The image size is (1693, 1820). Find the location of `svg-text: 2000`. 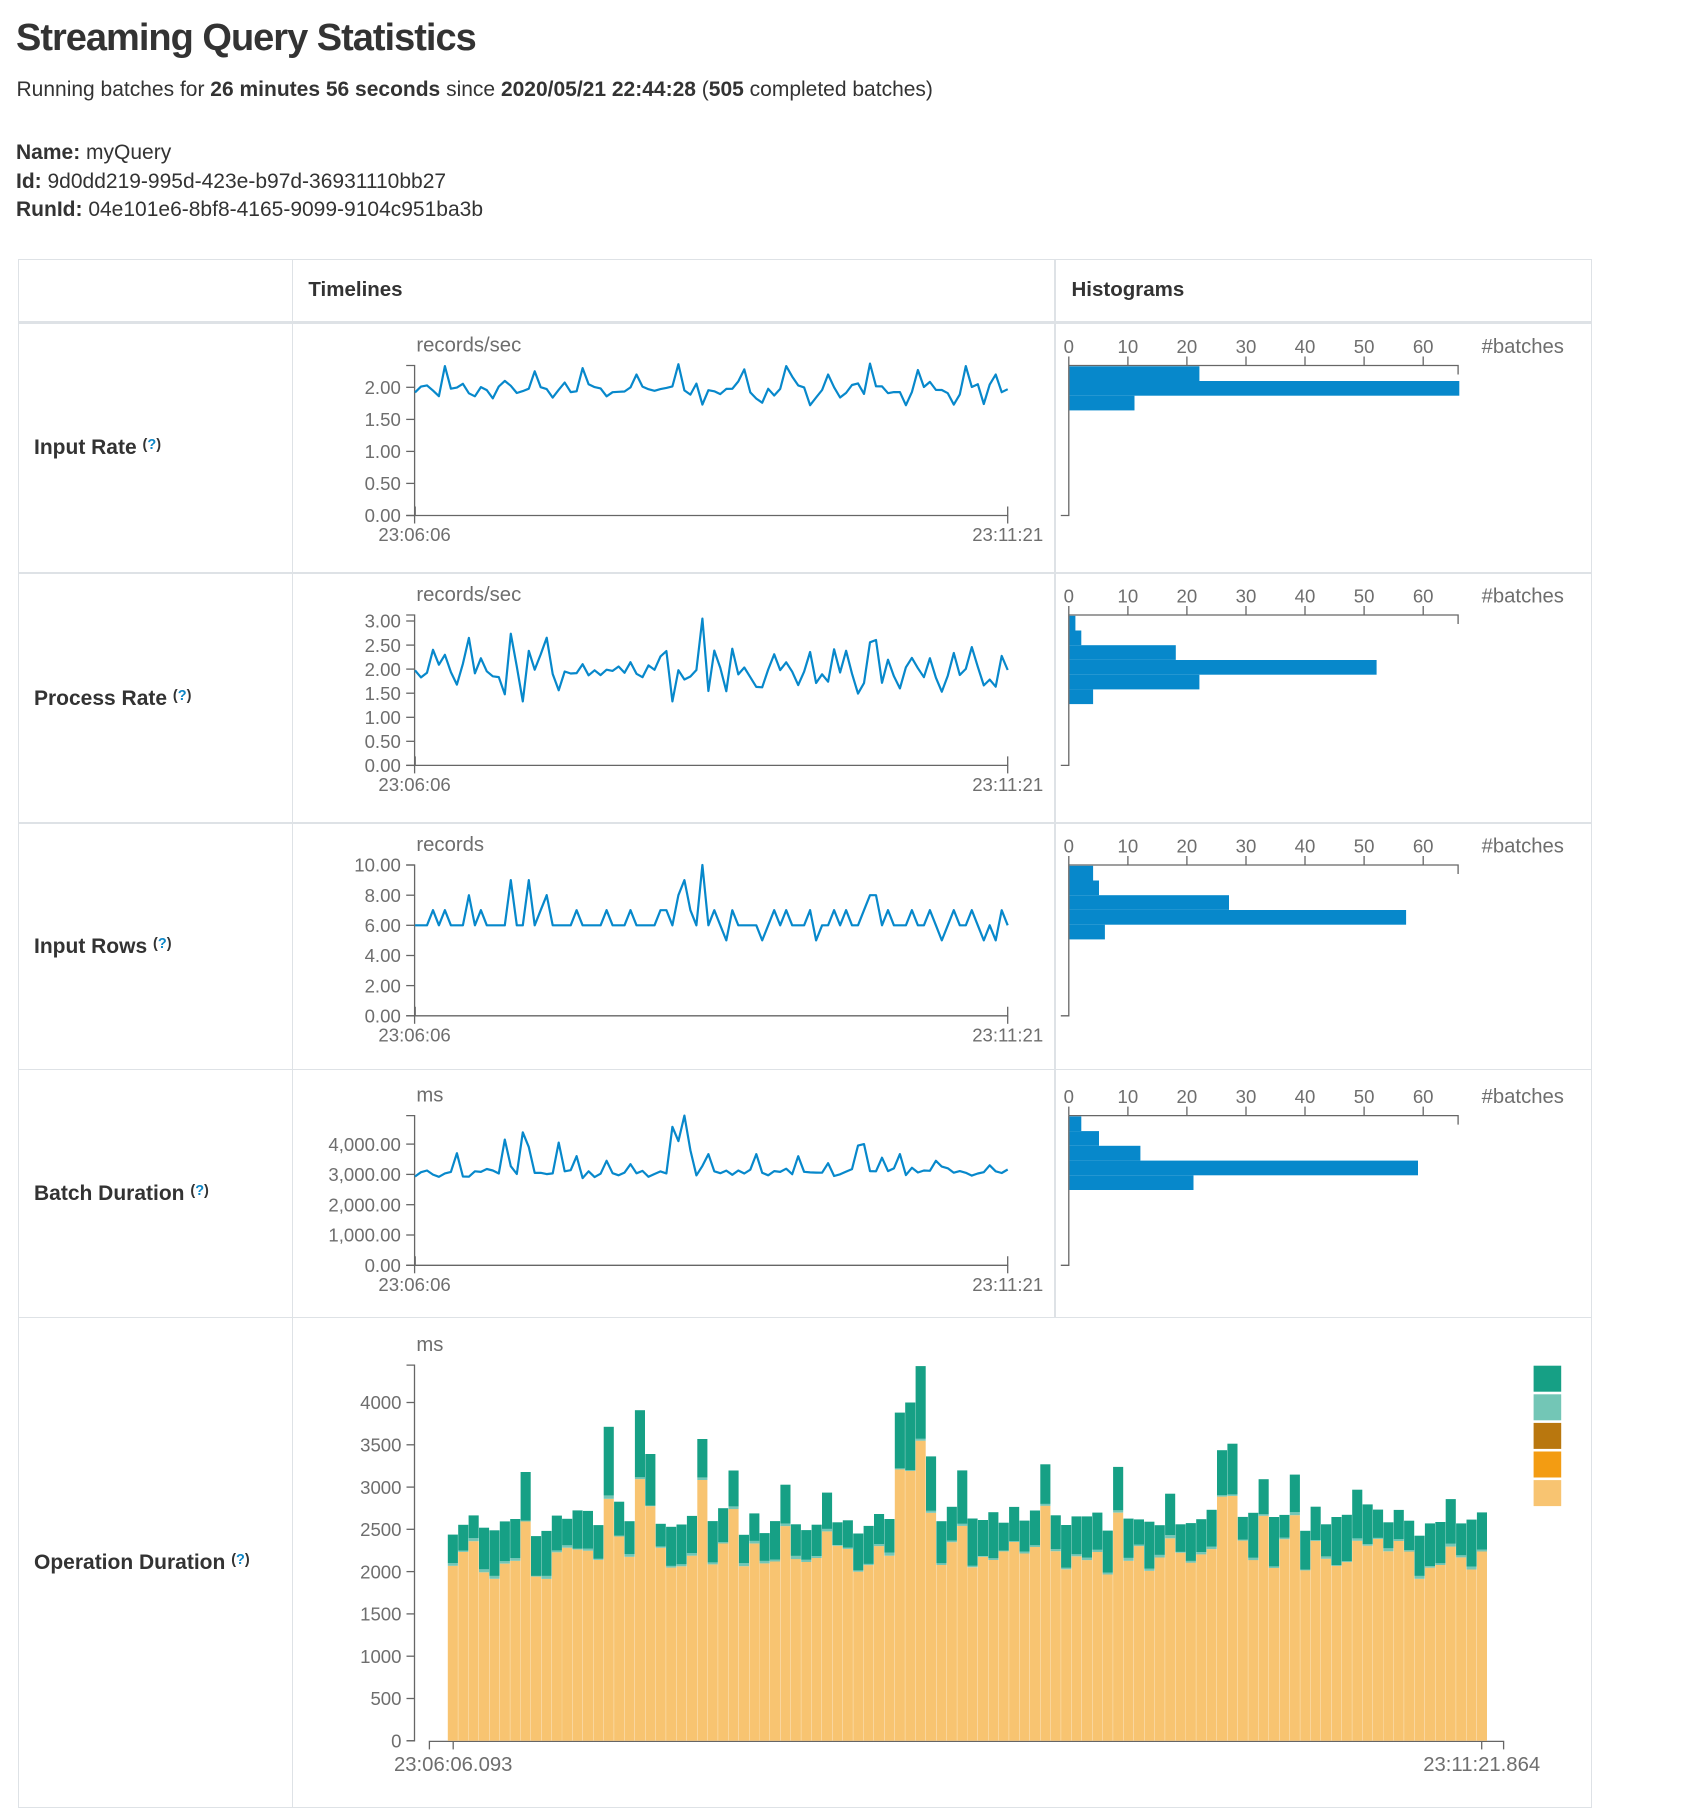

svg-text: 2000 is located at coordinates (380, 1571).